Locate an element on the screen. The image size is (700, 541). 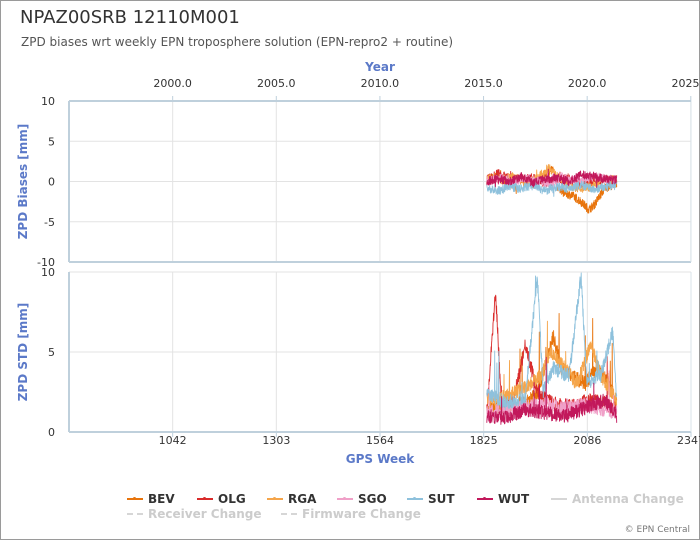
x-tick-label: 1564 is located at coordinates (380, 440).